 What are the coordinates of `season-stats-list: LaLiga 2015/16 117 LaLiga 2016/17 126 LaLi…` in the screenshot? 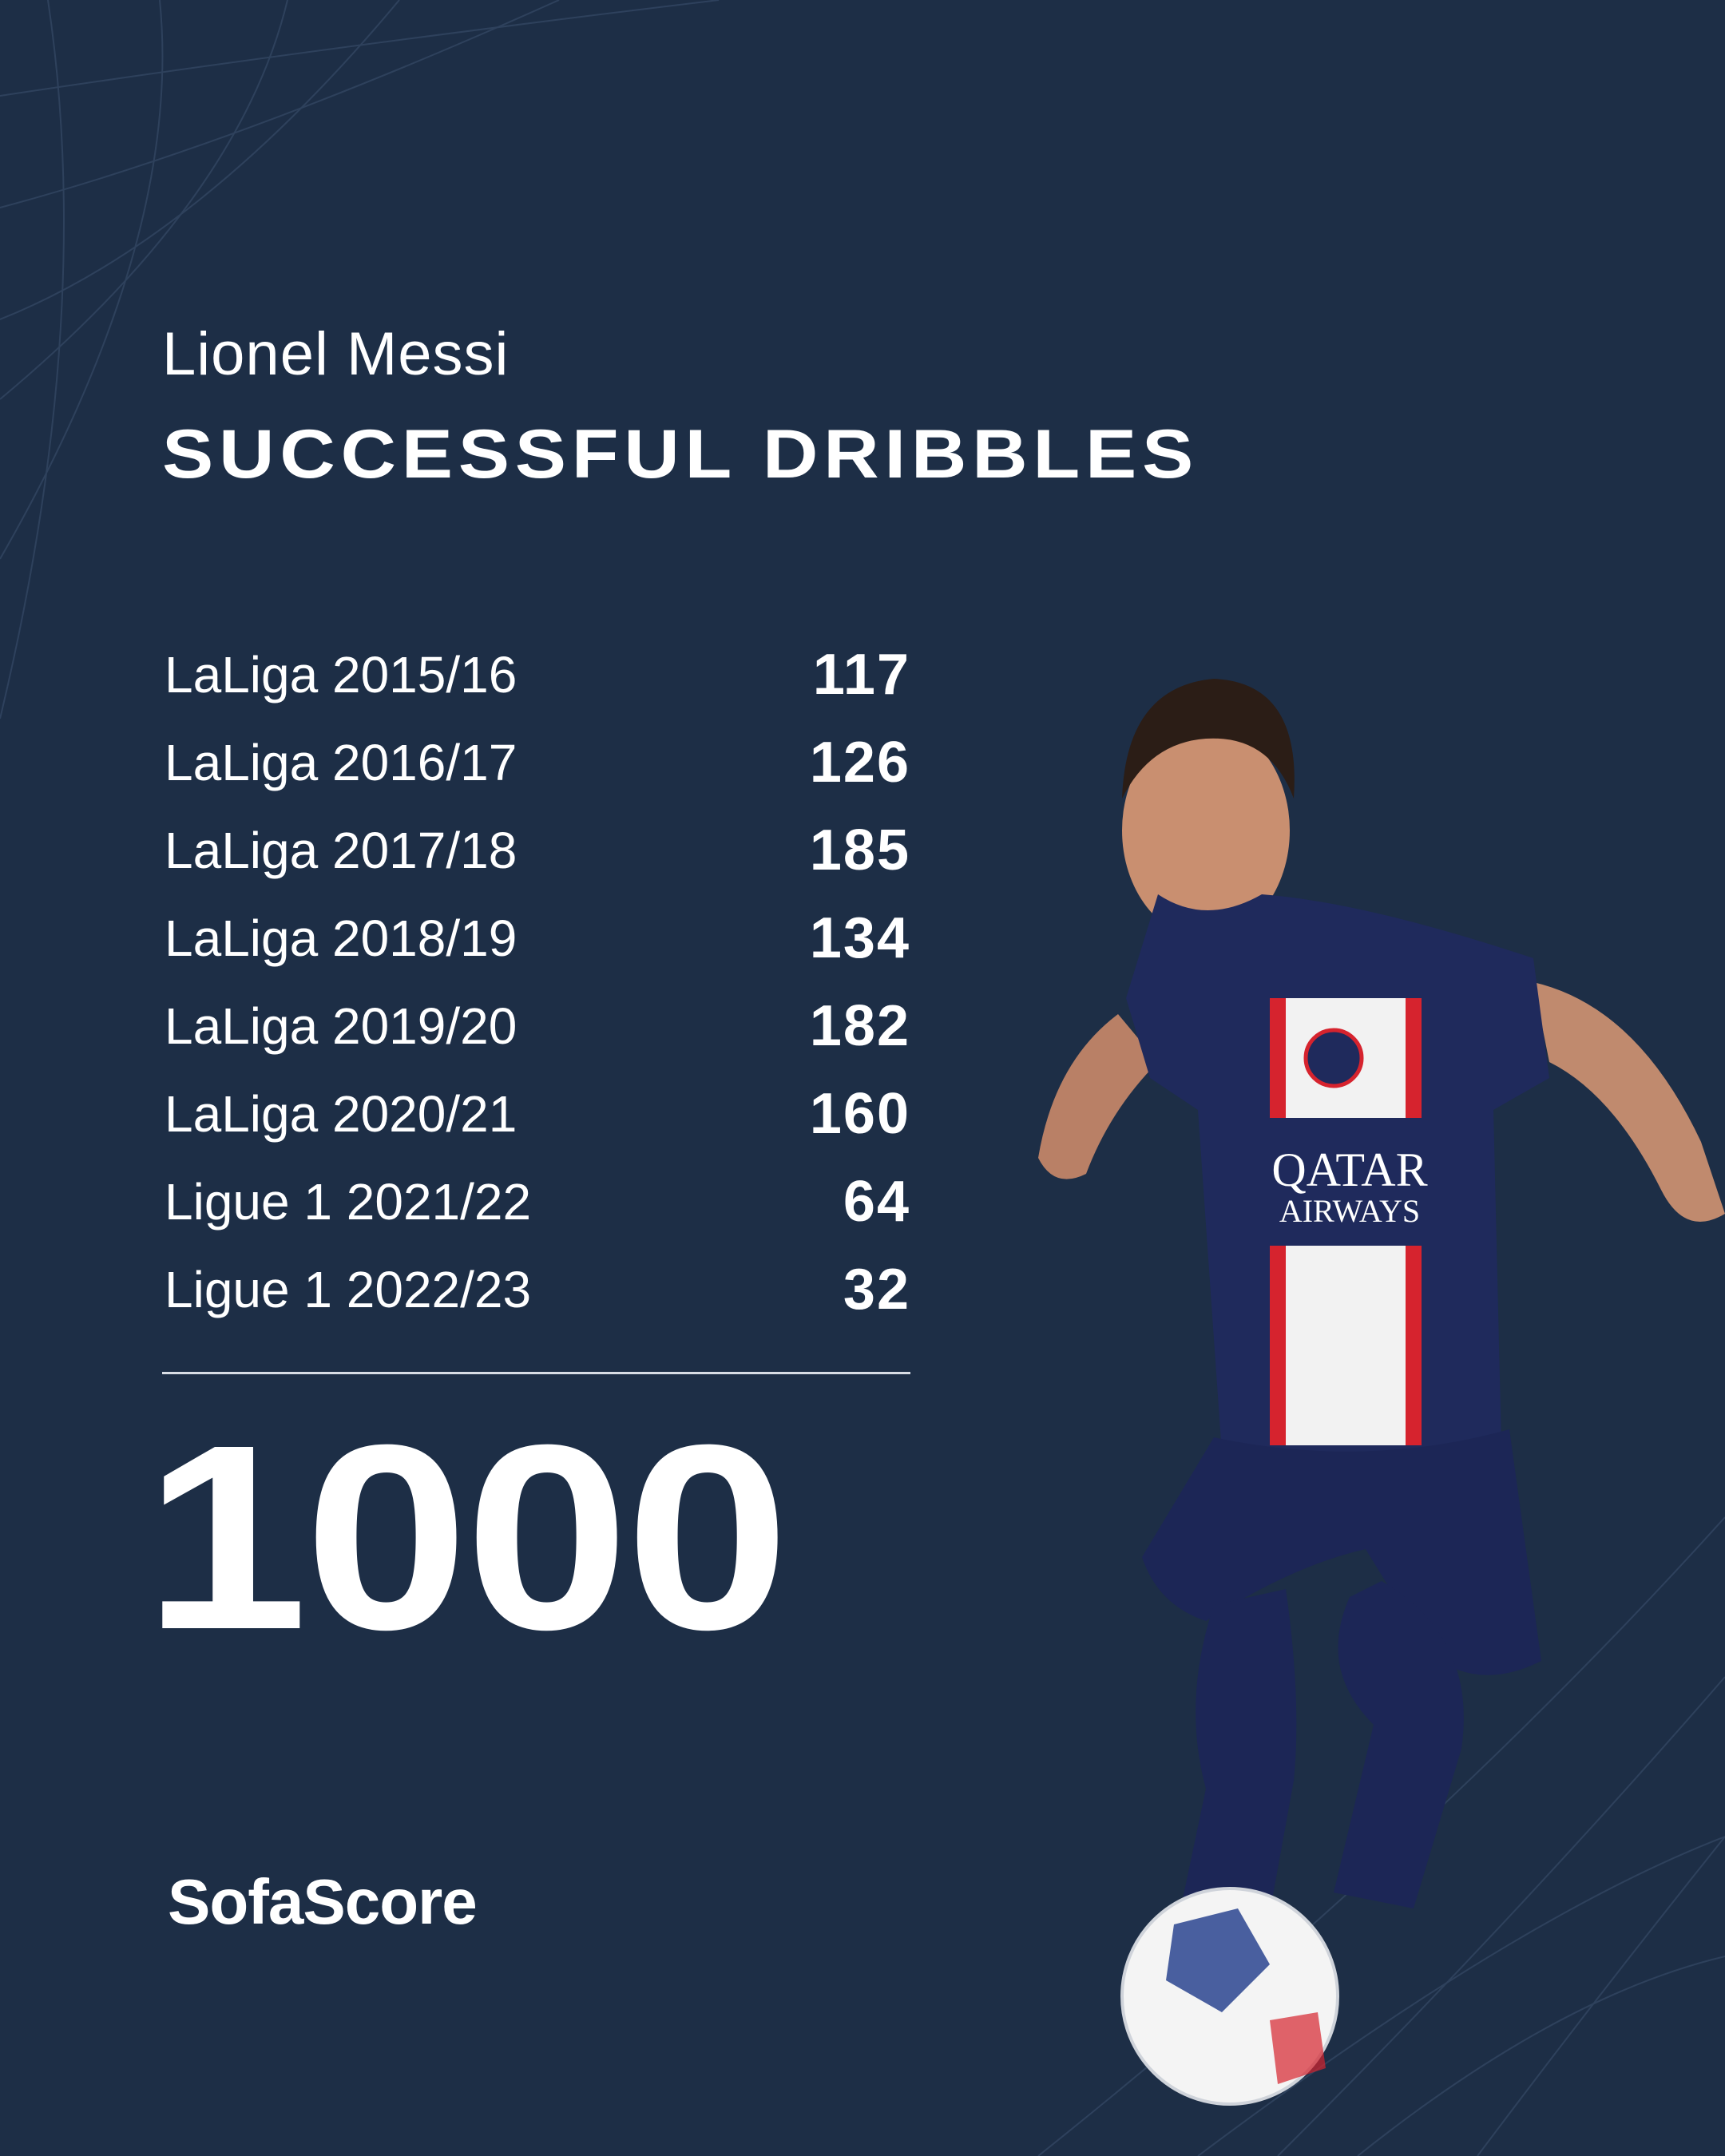 It's located at (538, 982).